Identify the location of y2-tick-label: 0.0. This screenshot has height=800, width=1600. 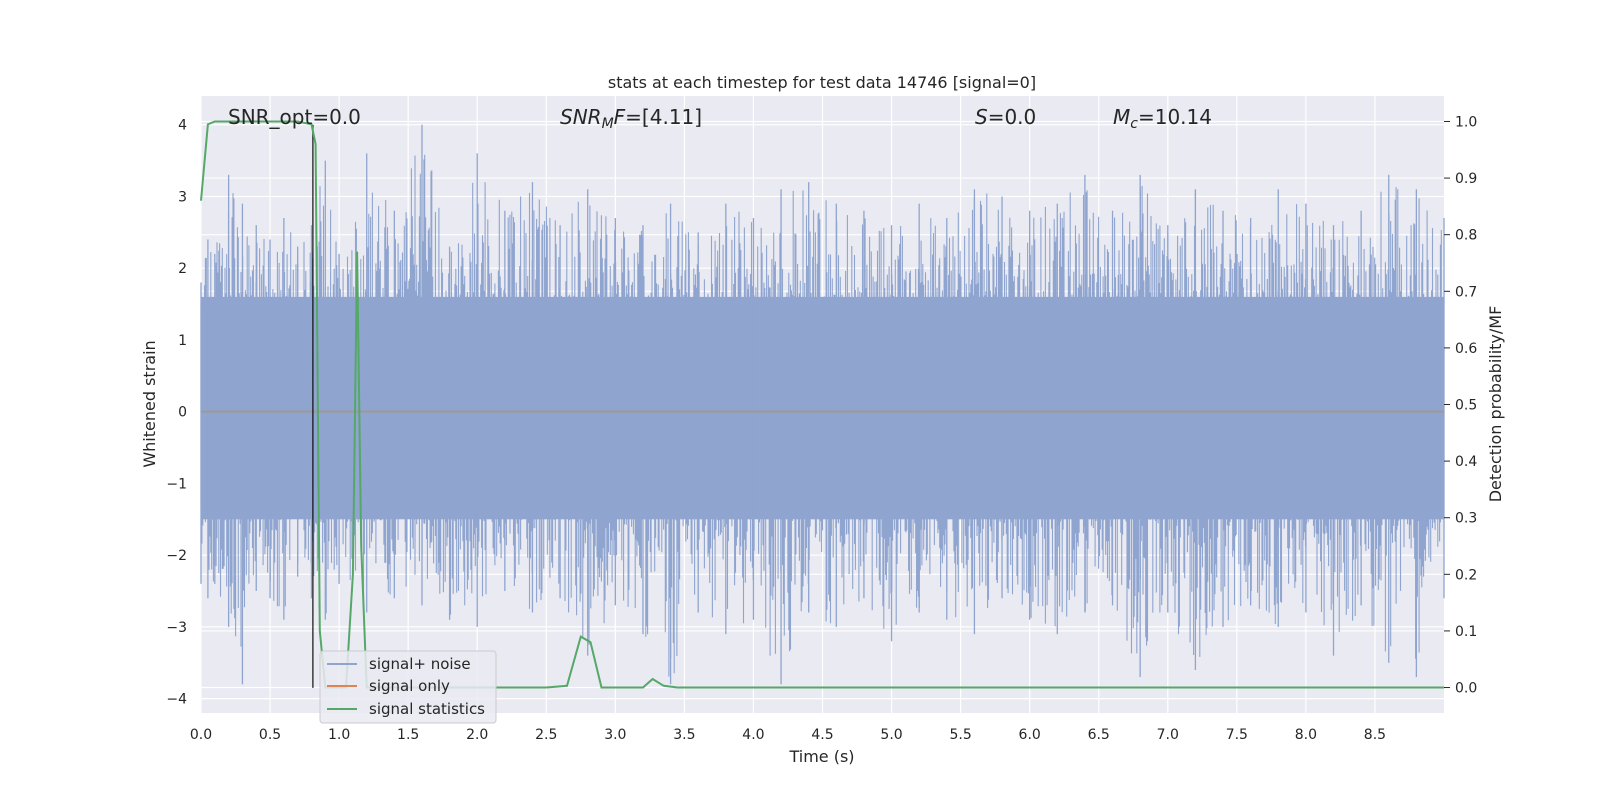
(1466, 689).